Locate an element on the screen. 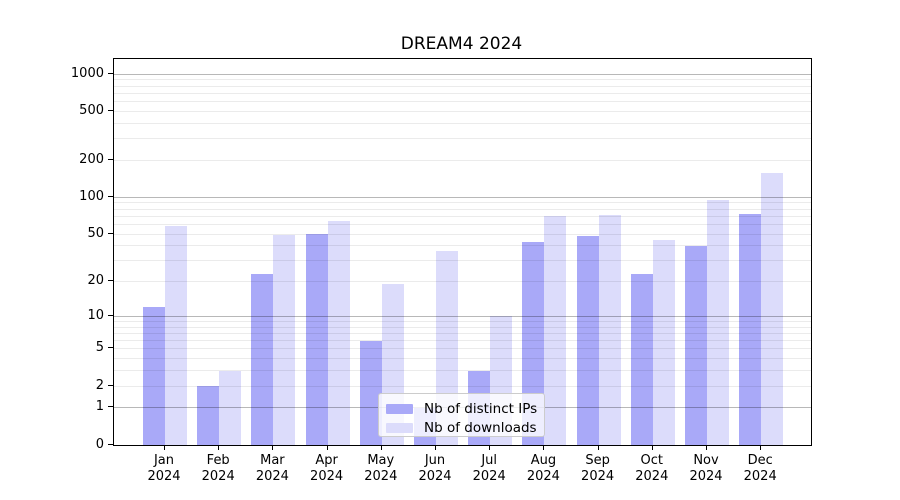  legend: Nb of distinct IPs Nb of downloads is located at coordinates (461, 415).